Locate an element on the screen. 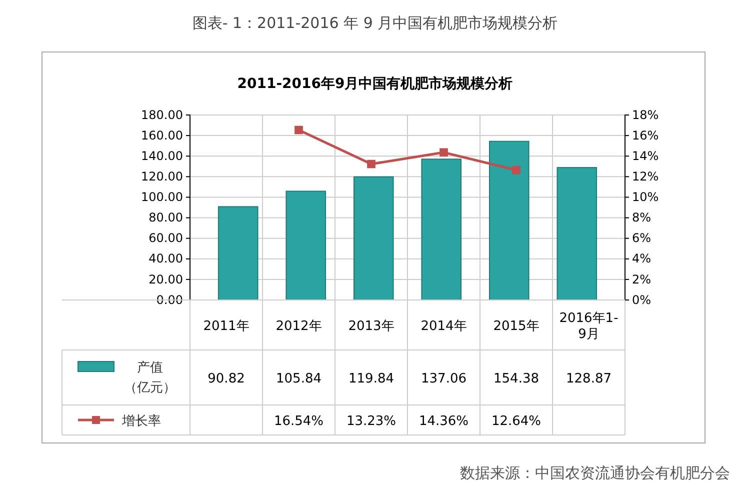  data-label: 14.36% is located at coordinates (443, 421).